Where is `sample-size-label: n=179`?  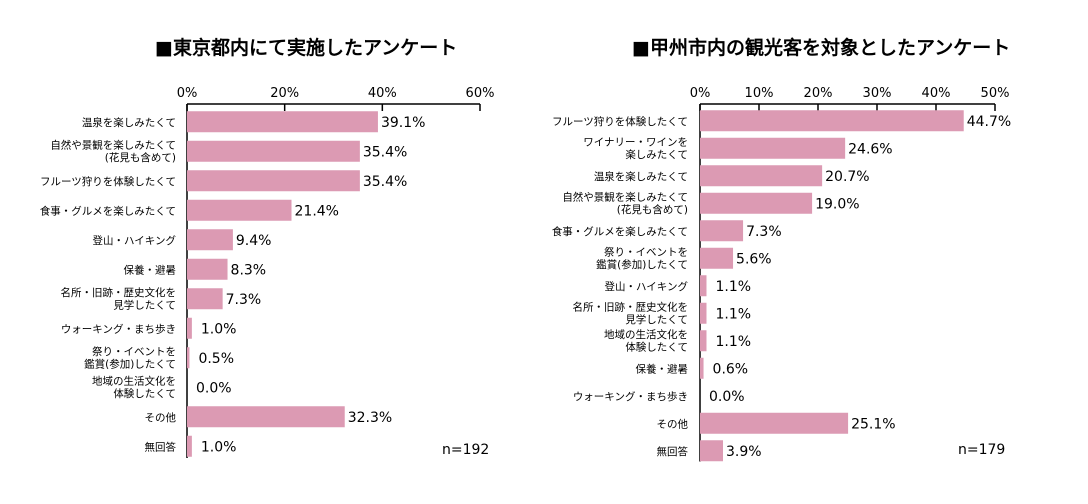 sample-size-label: n=179 is located at coordinates (981, 450).